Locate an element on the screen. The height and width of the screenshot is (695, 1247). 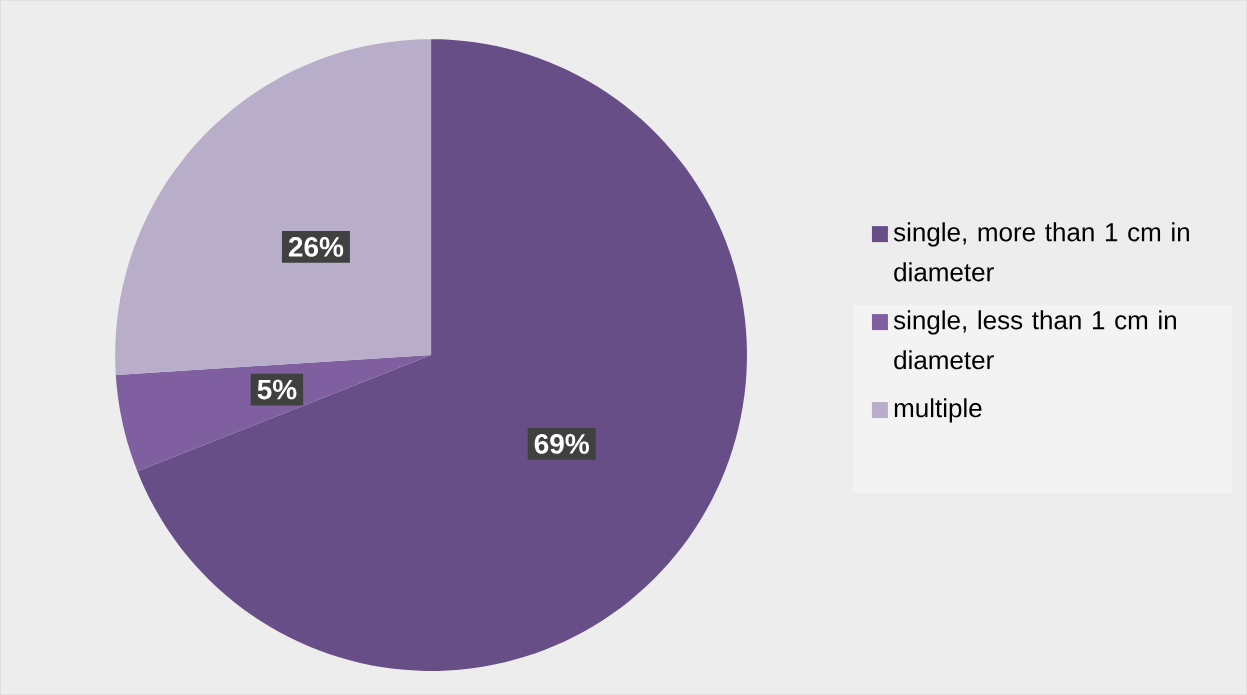
data-label: 5% is located at coordinates (277, 389).